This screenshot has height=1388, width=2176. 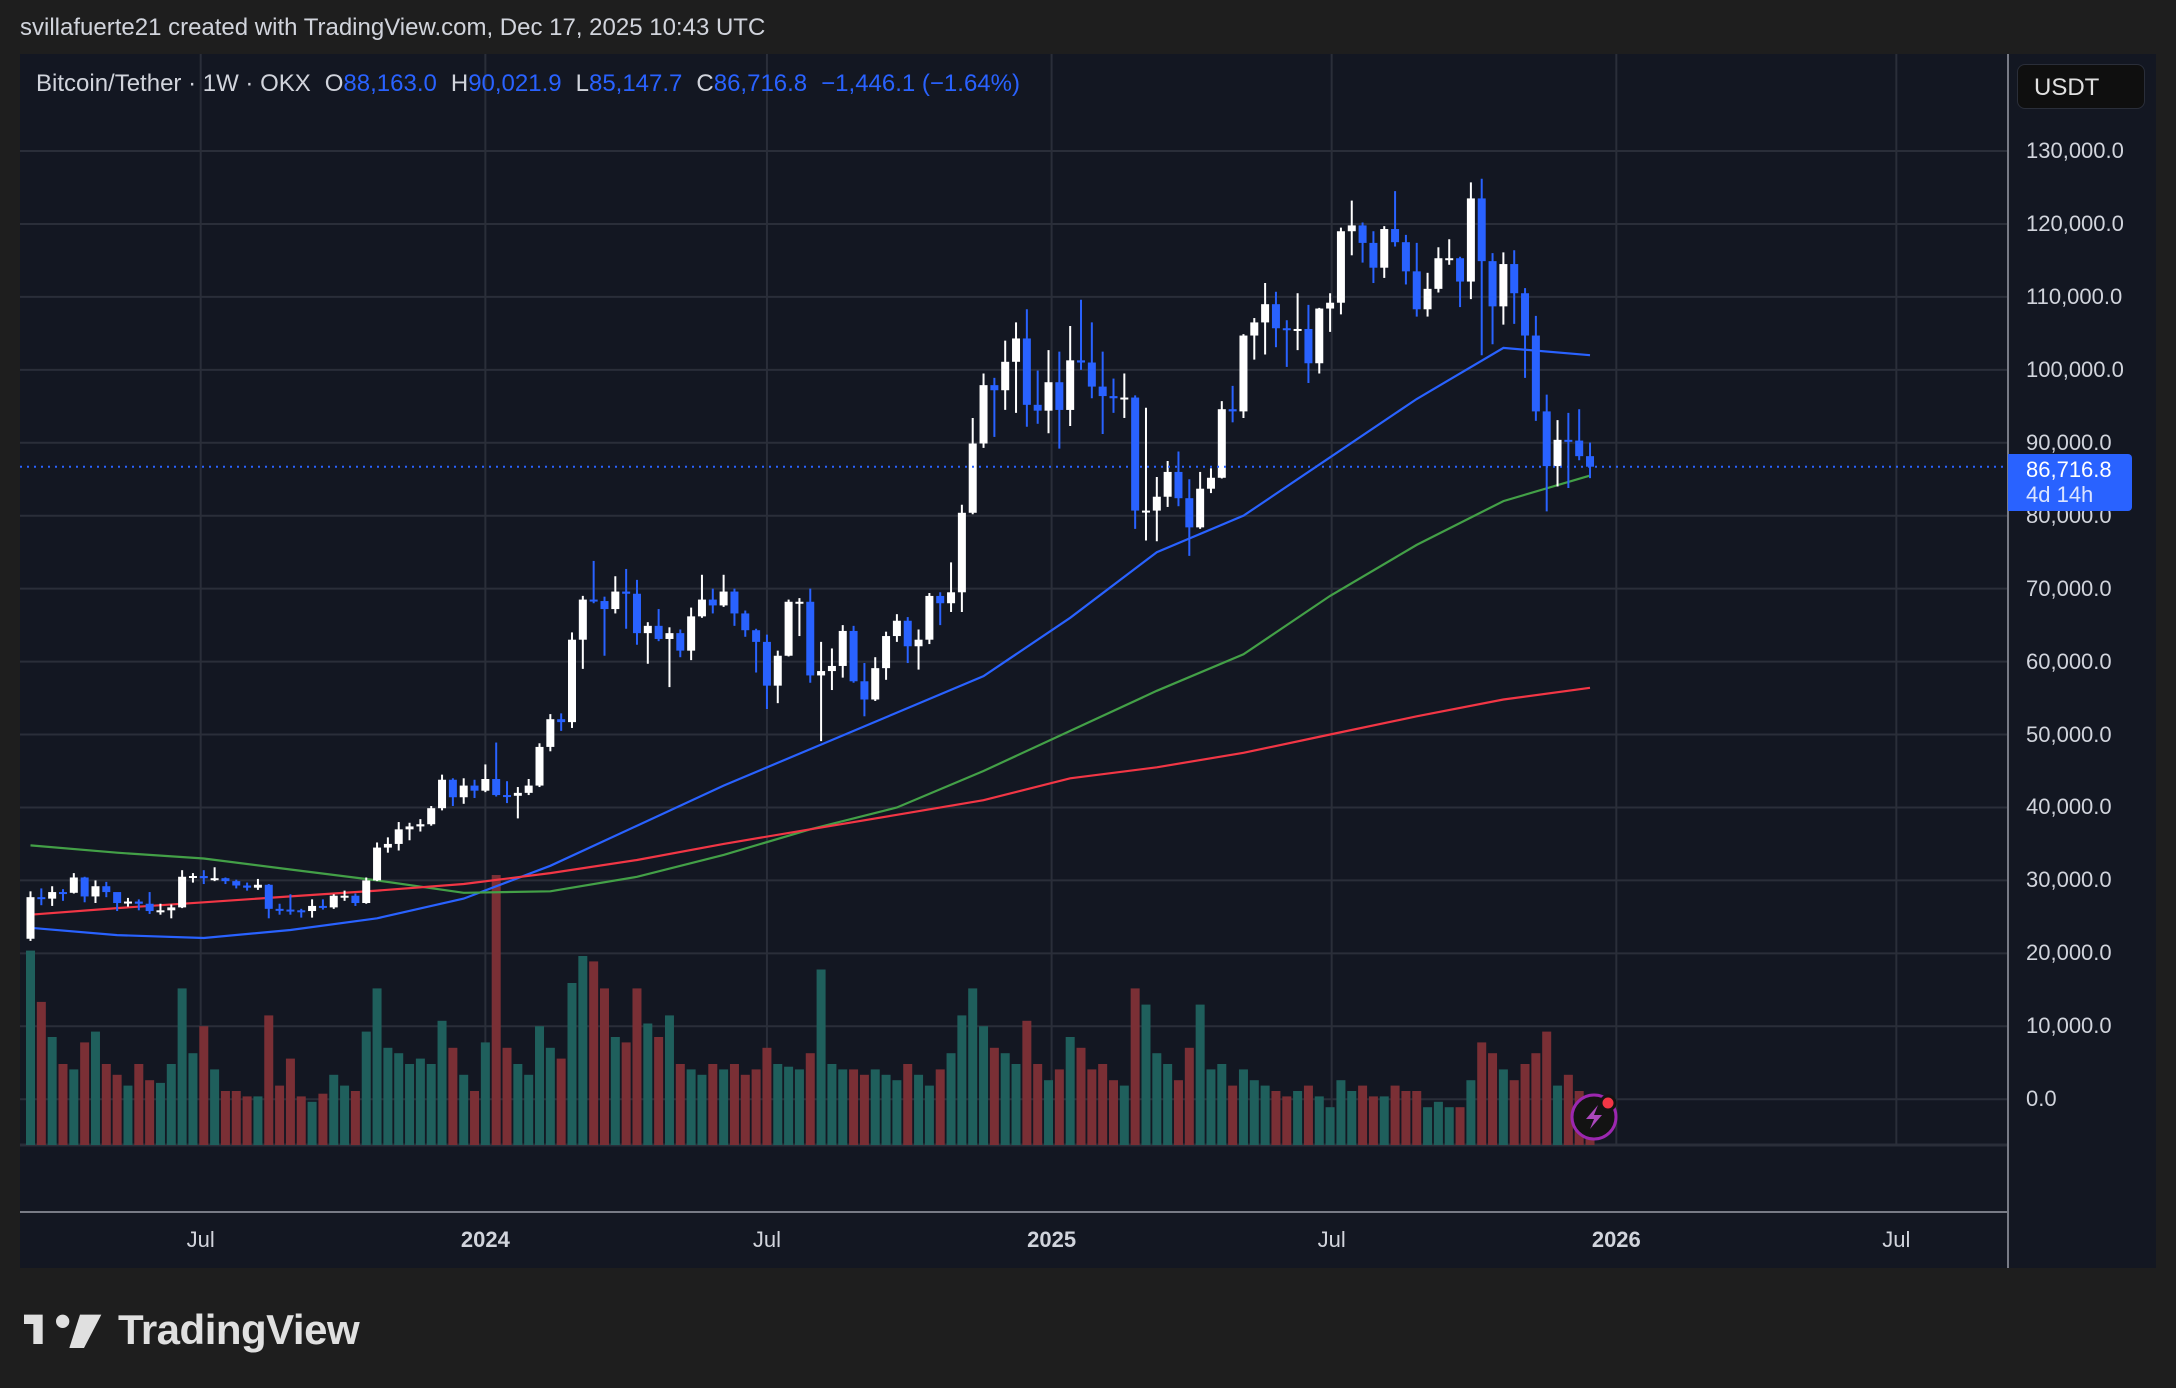 I want to click on price-axis-label: 10,000.0, so click(x=2069, y=1026).